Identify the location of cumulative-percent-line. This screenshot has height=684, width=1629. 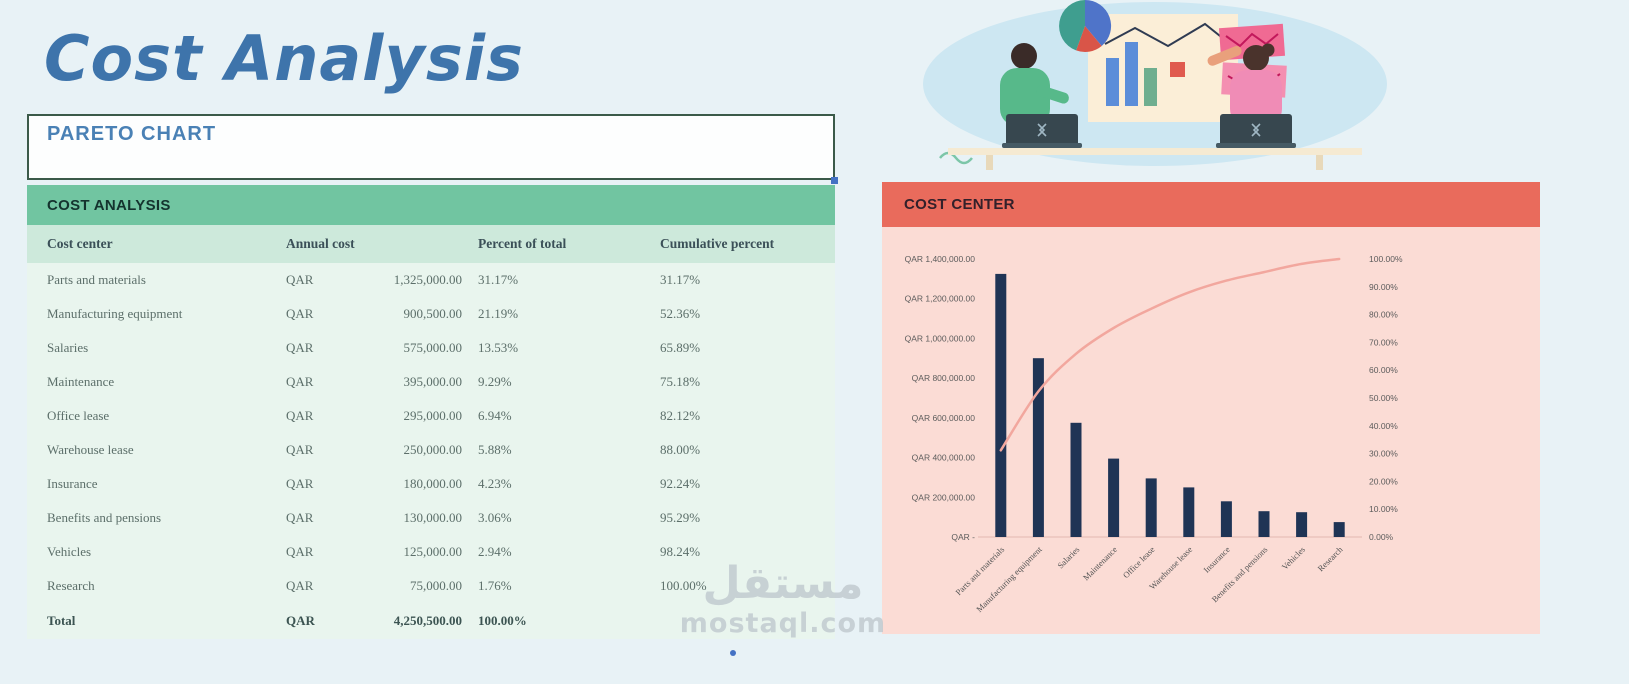
(1170, 354).